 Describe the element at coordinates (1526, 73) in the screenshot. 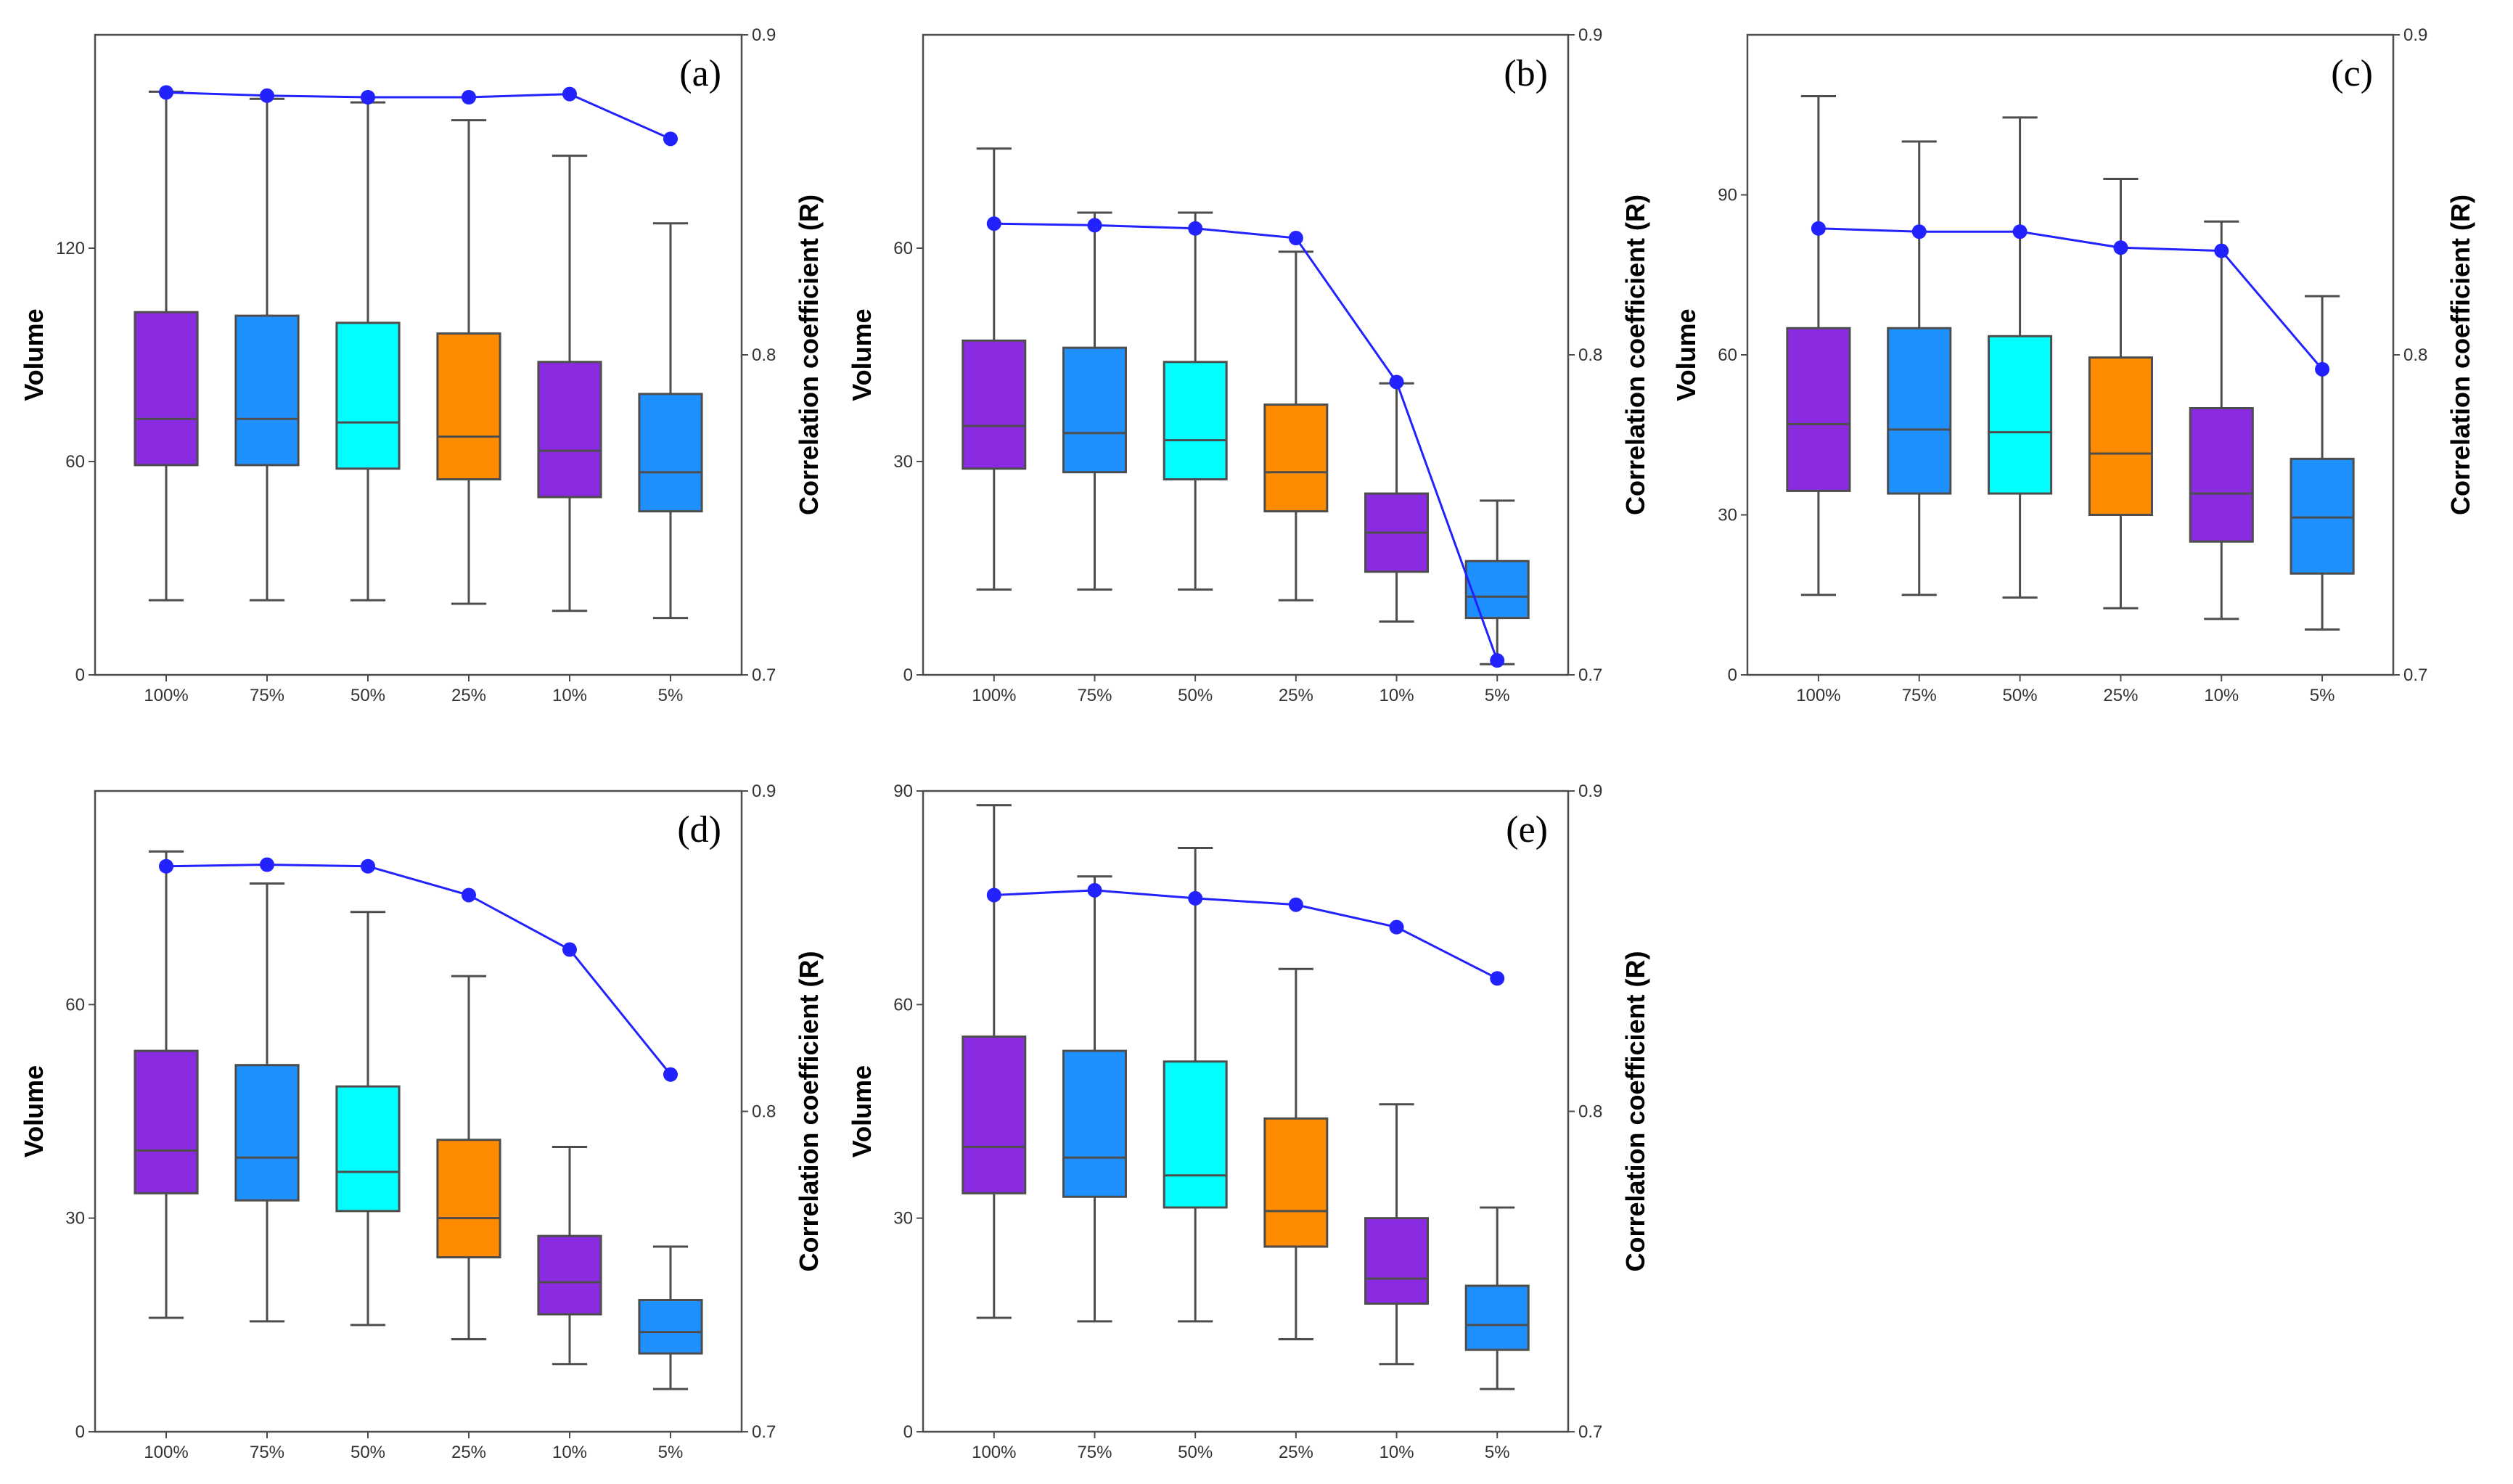

I see `panel-label: (b)` at that location.